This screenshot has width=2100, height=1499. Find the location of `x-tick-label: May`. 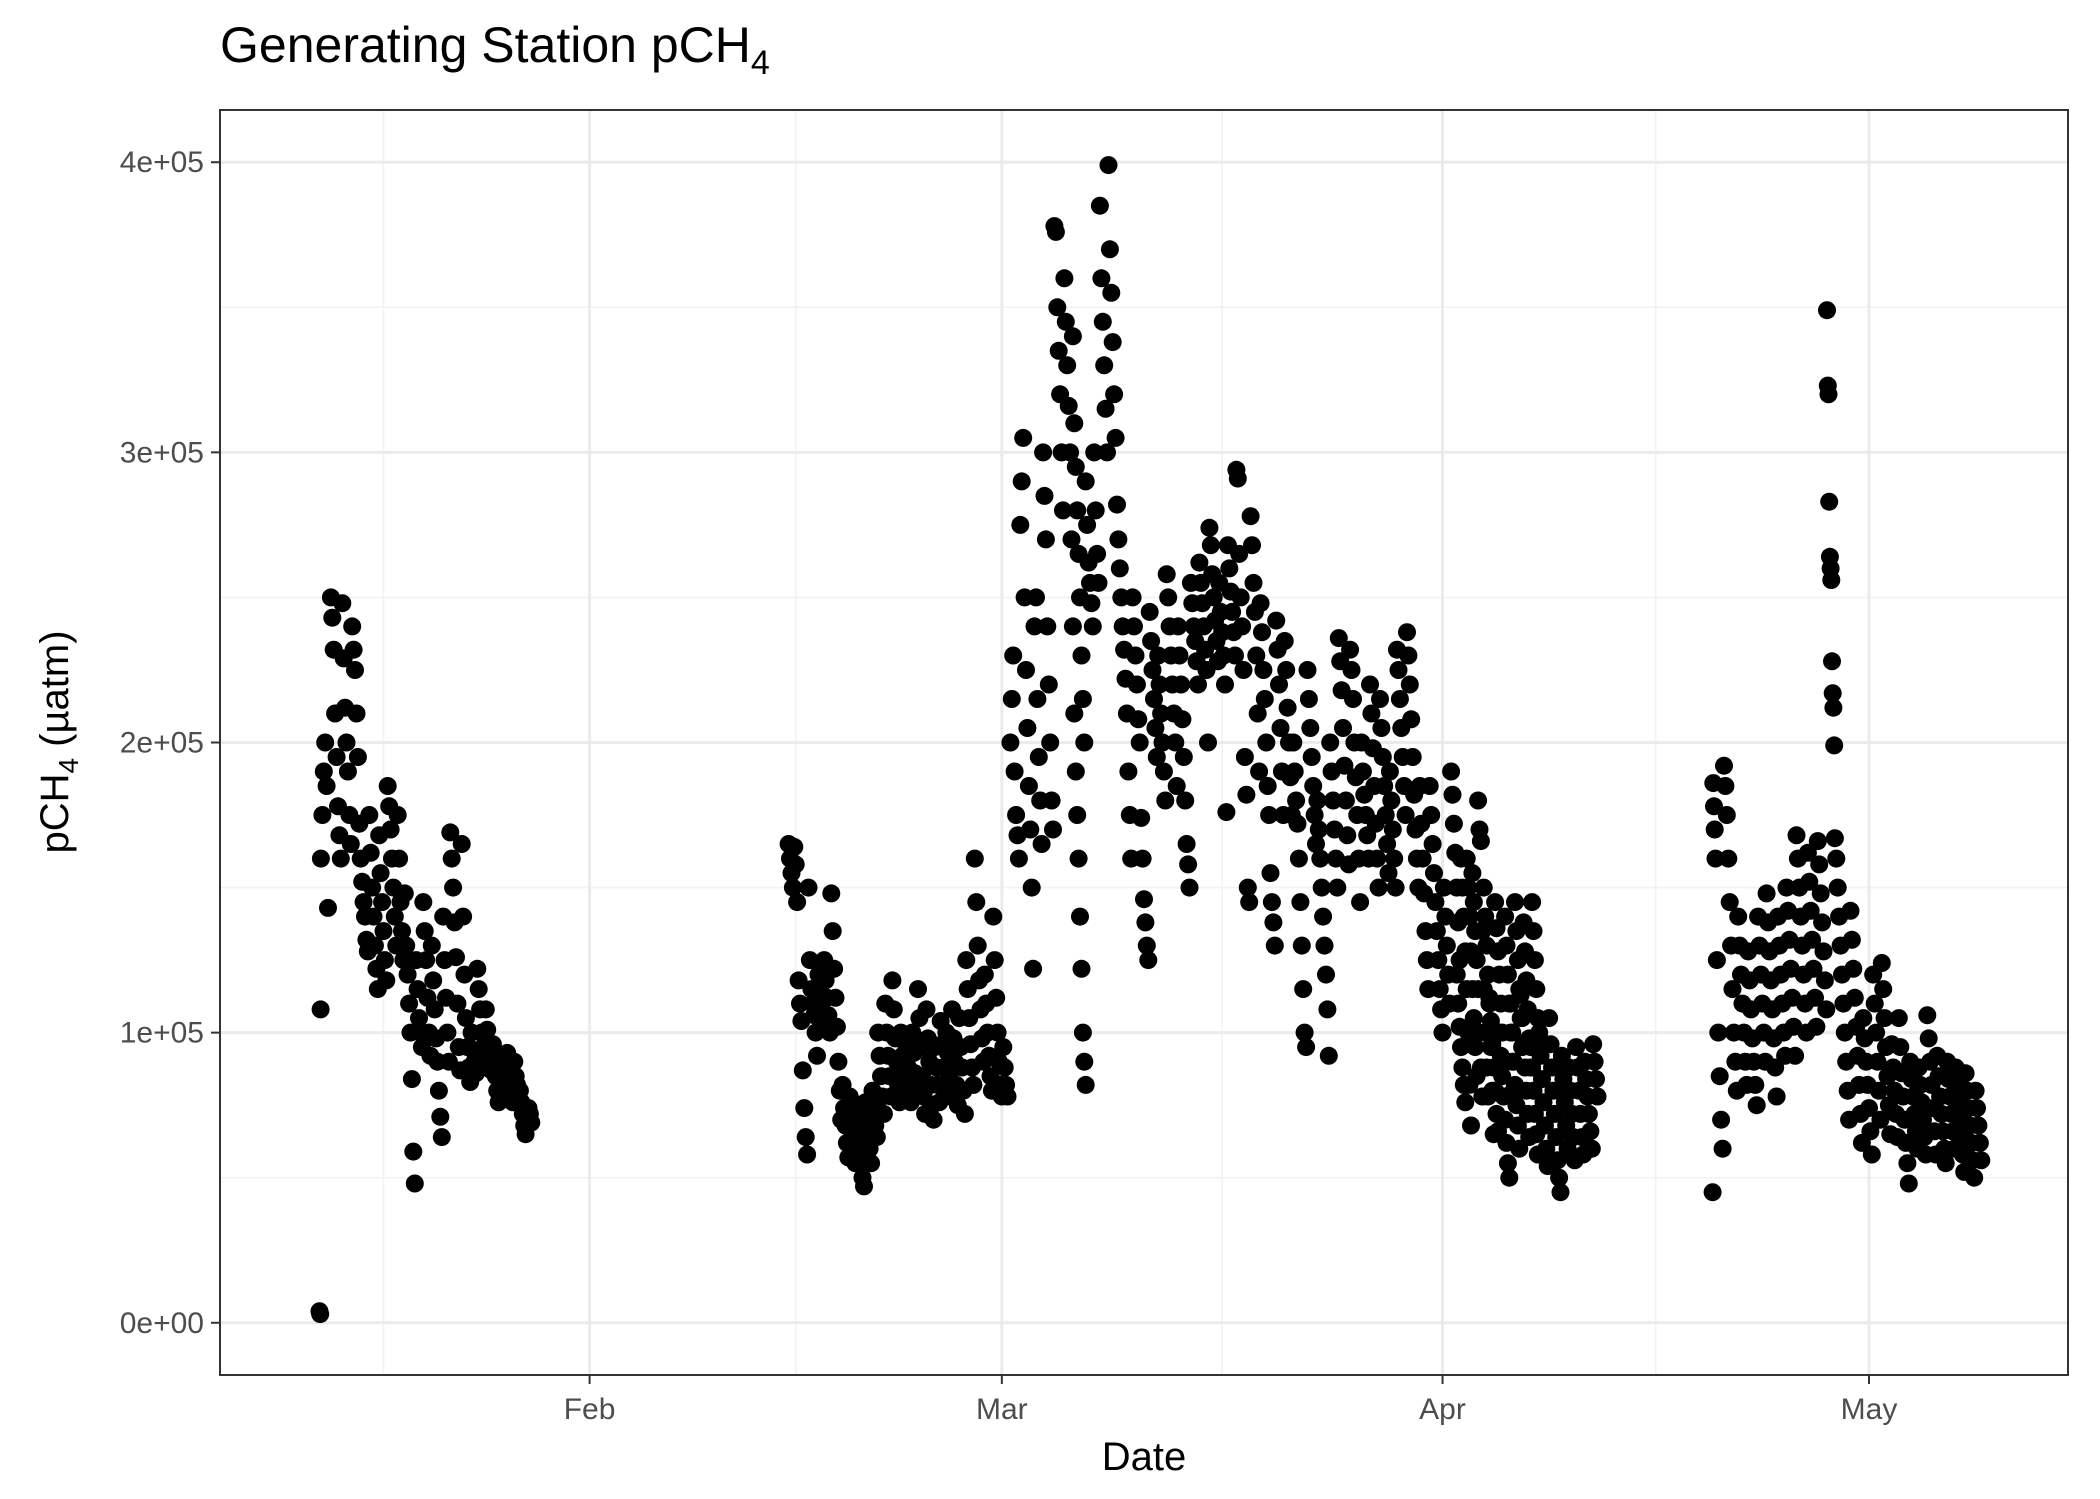

x-tick-label: May is located at coordinates (1869, 1409).